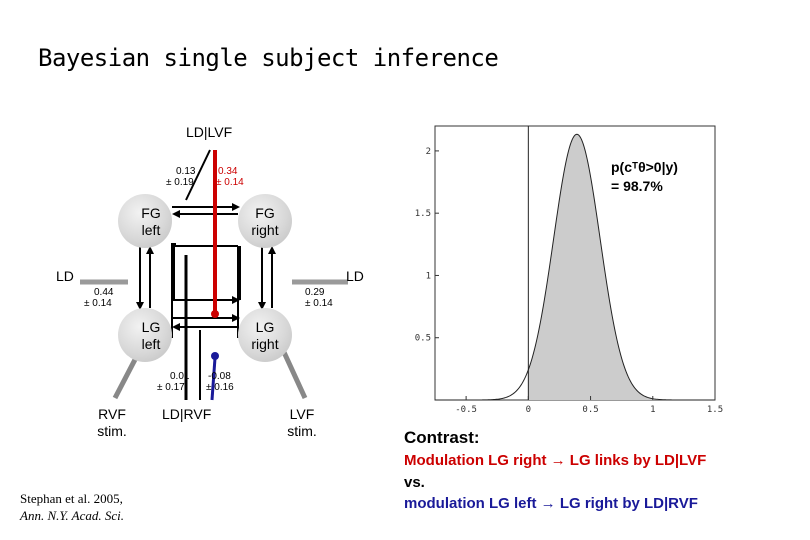 This screenshot has height=540, width=810. I want to click on fg-left-label-line2: left, so click(151, 230).